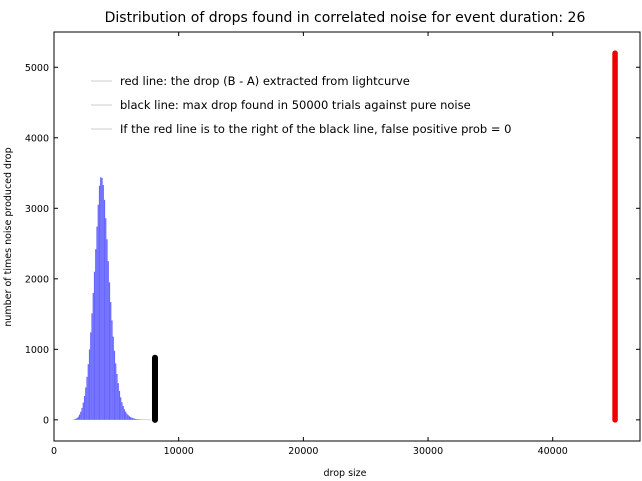 This screenshot has height=481, width=642. Describe the element at coordinates (37, 209) in the screenshot. I see `y-tick-label: 3000` at that location.